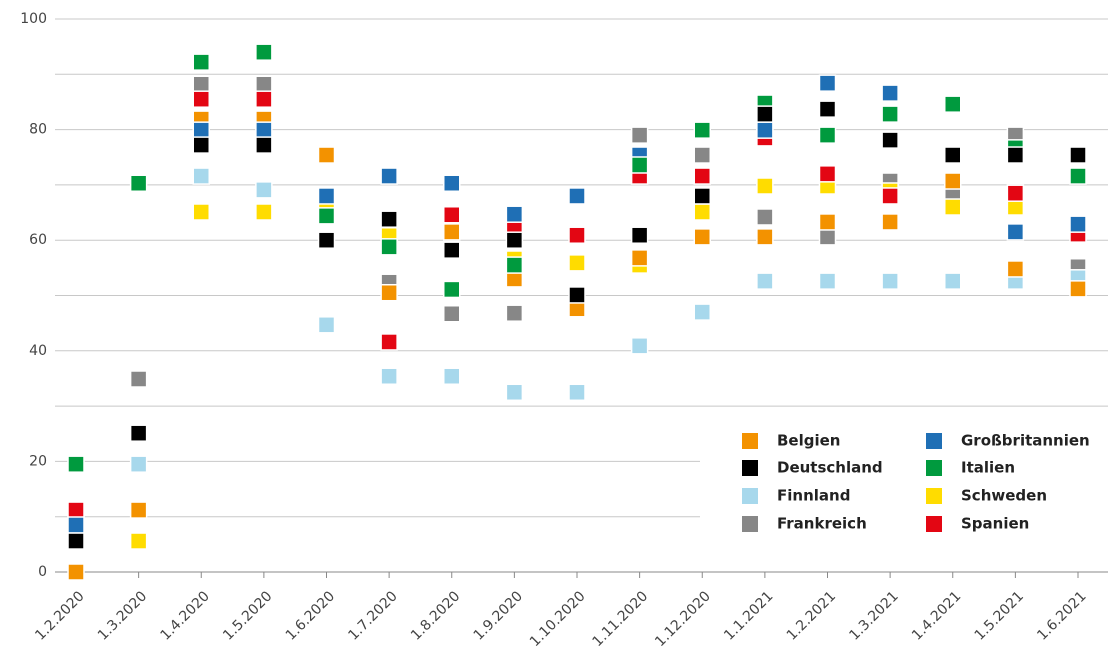 The image size is (1118, 666). I want to click on x-tick-label: 1.1.2021, so click(748, 615).